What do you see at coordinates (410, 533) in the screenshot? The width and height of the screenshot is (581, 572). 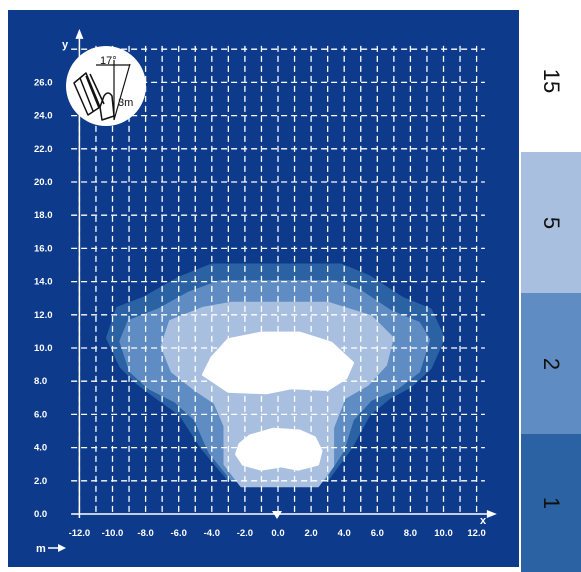 I see `x-tick-label: 8.0` at bounding box center [410, 533].